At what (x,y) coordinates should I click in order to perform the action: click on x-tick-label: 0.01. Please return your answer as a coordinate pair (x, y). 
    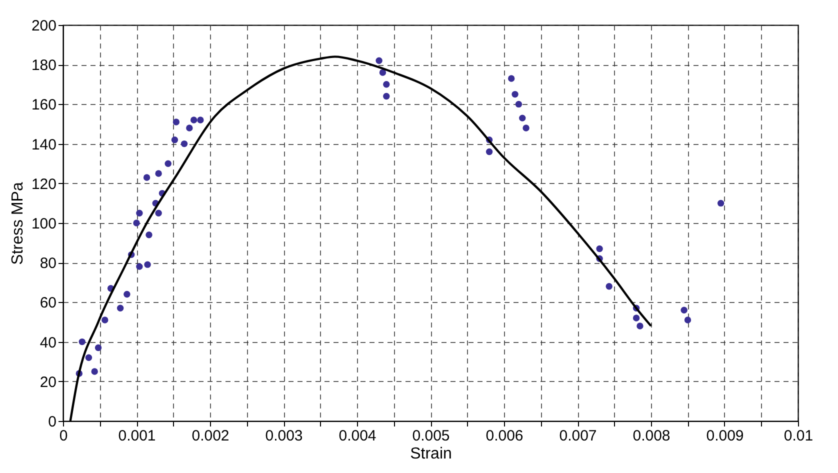
    Looking at the image, I should click on (799, 436).